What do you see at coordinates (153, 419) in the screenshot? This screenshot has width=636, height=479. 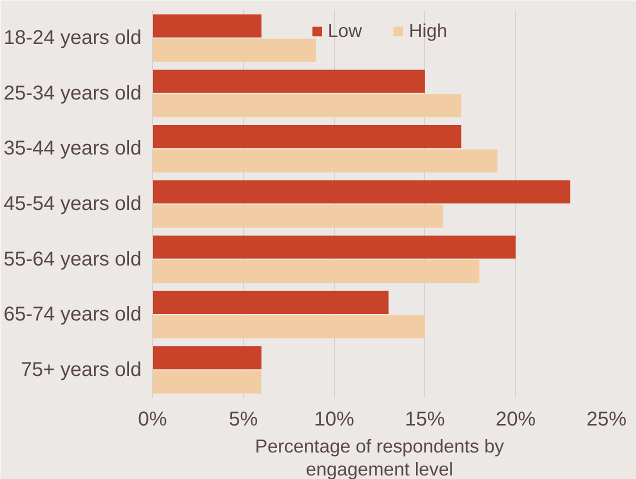 I see `x-tick-label: 0%` at bounding box center [153, 419].